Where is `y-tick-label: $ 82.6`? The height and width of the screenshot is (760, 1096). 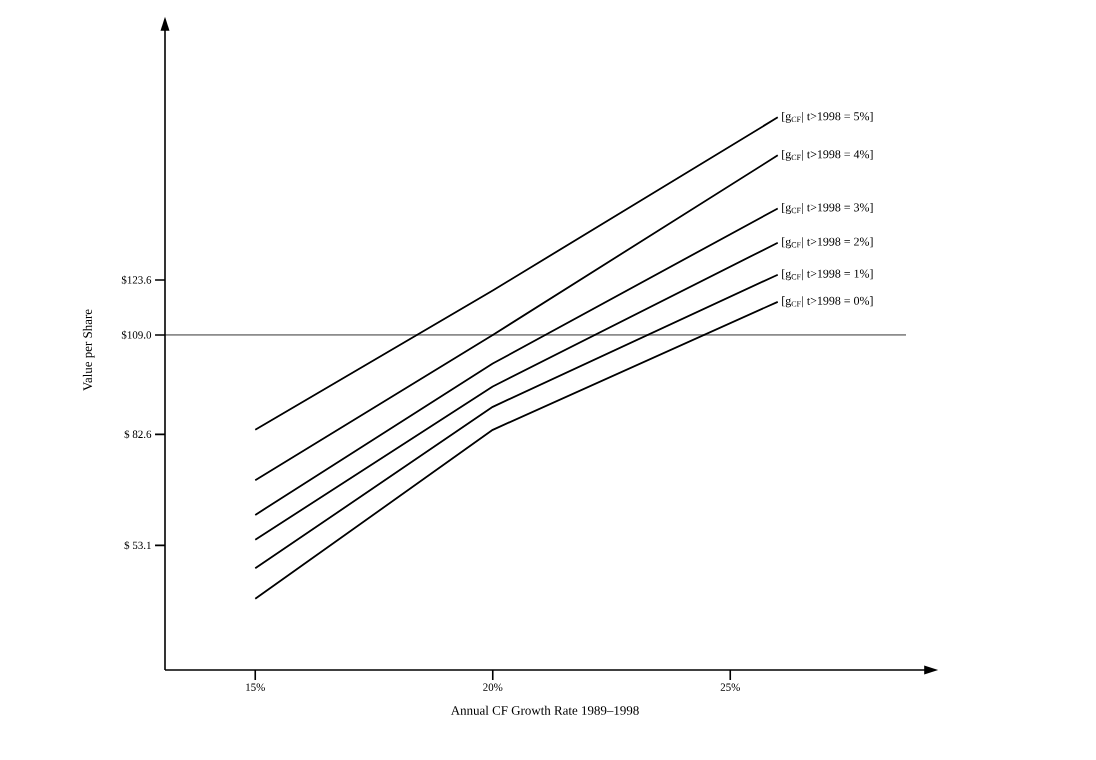 y-tick-label: $ 82.6 is located at coordinates (138, 434).